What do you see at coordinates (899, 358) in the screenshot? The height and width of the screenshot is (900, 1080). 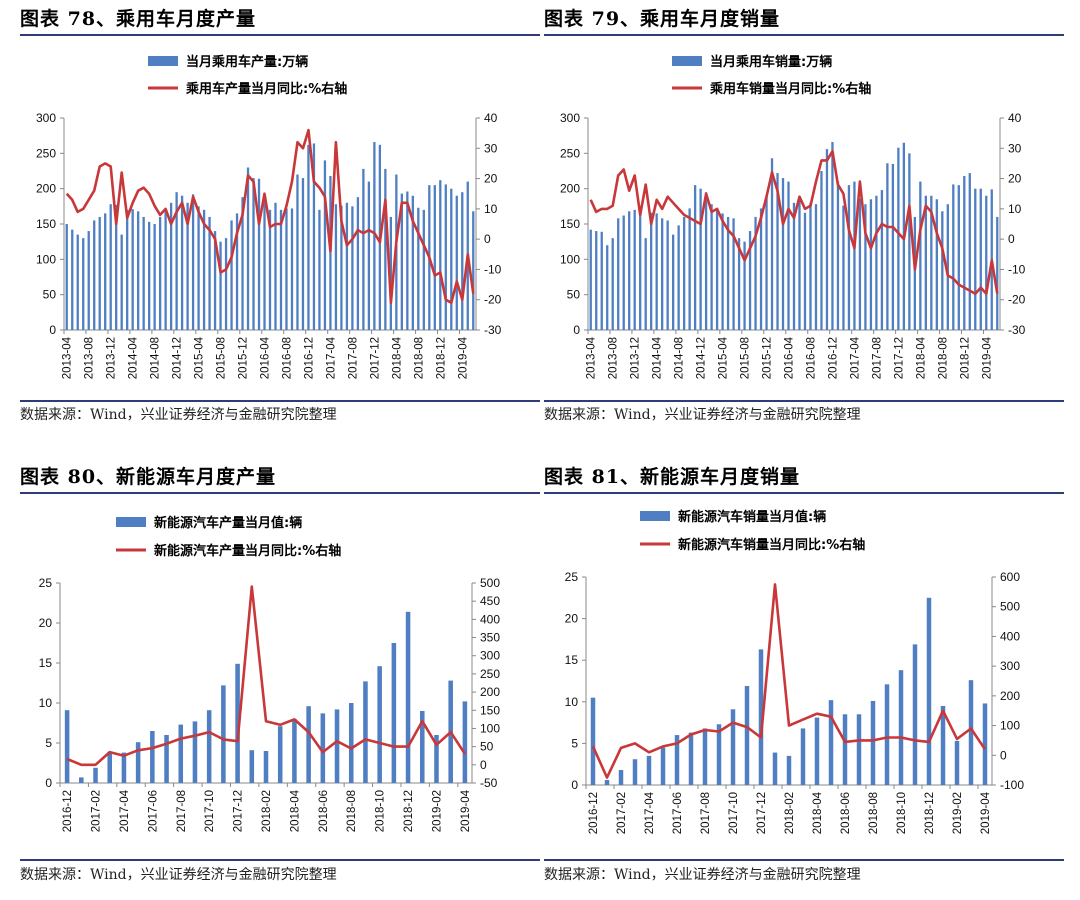 I see `x-tick-label: 2017-12` at bounding box center [899, 358].